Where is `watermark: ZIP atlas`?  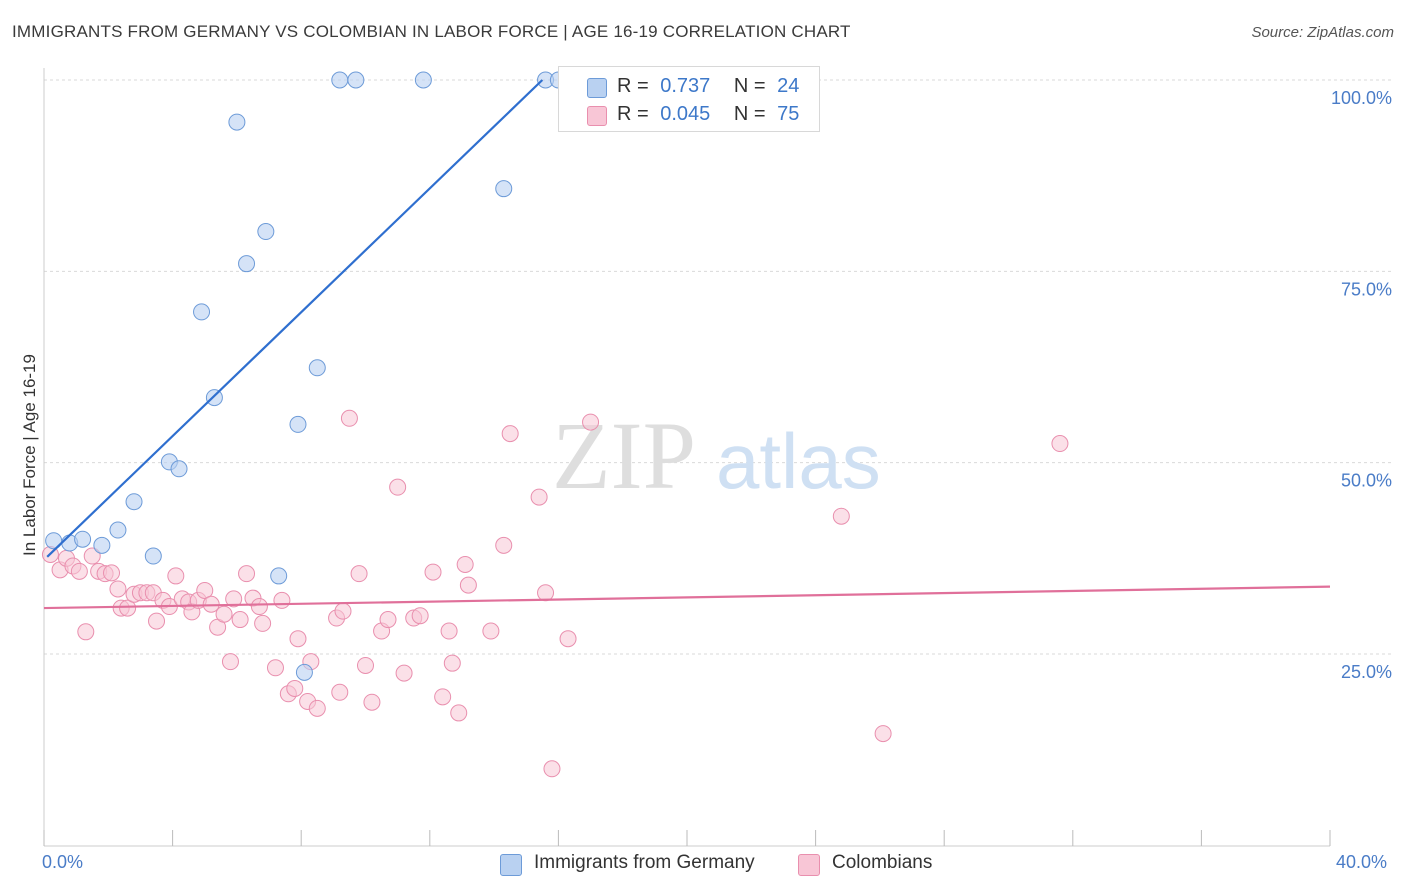 watermark: ZIP atlas is located at coordinates (716, 455).